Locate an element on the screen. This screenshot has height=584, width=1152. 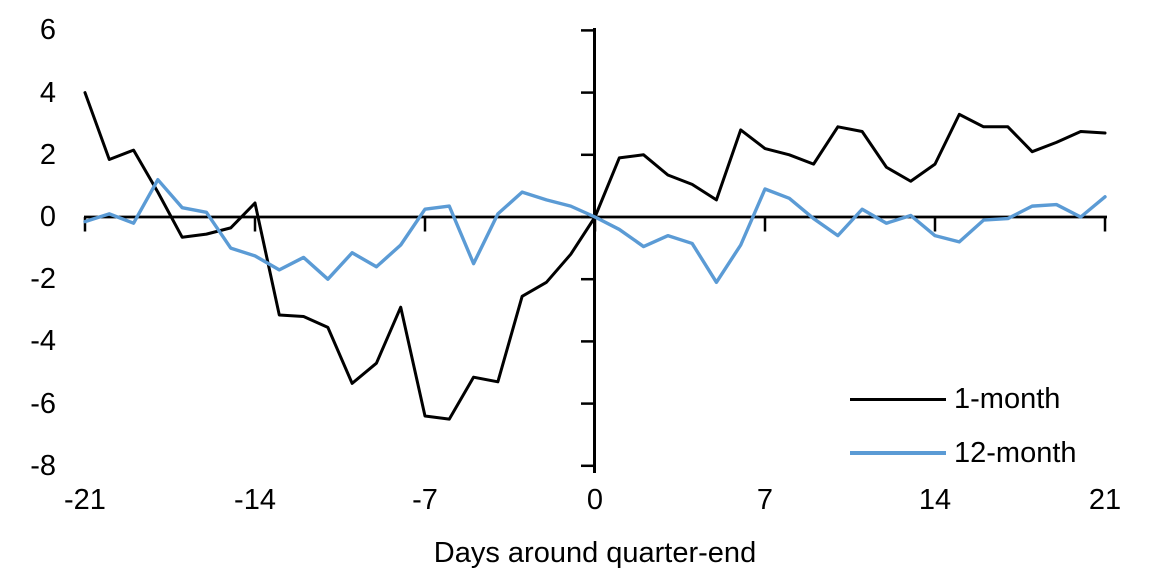
x-tick-label: 14 is located at coordinates (935, 500).